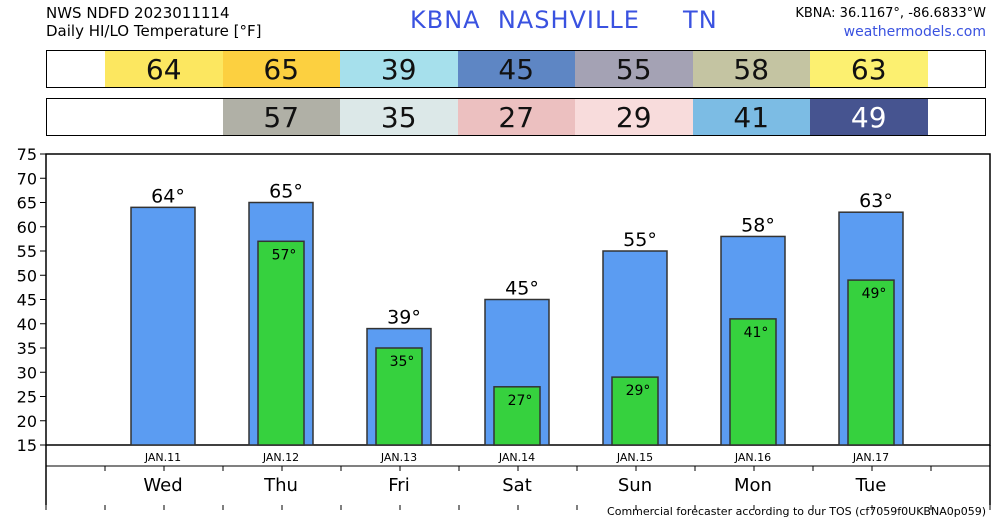 Image resolution: width=1000 pixels, height=520 pixels. What do you see at coordinates (164, 69) in the screenshot?
I see `hi_band-cell: 64` at bounding box center [164, 69].